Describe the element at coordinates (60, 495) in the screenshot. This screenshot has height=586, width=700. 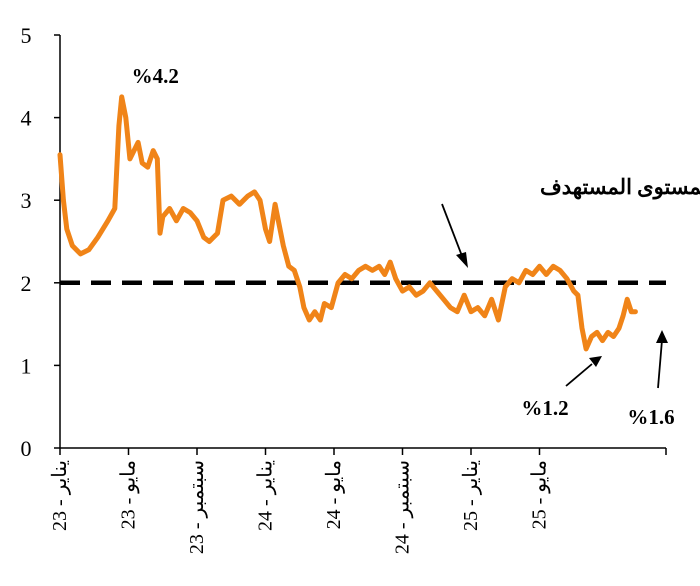
I see `x-tick-label: يناير - 23` at that location.